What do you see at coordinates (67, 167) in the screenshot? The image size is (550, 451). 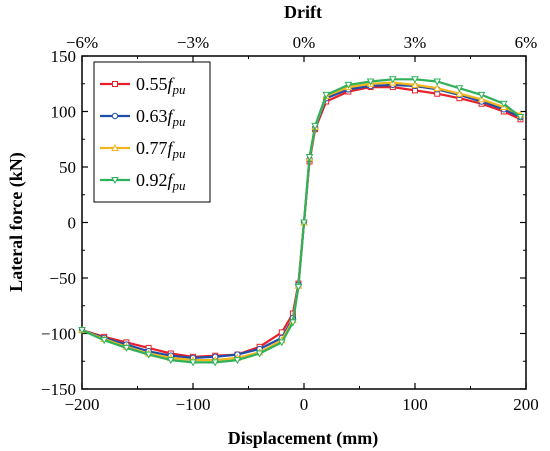 I see `y-tick-label: 50` at bounding box center [67, 167].